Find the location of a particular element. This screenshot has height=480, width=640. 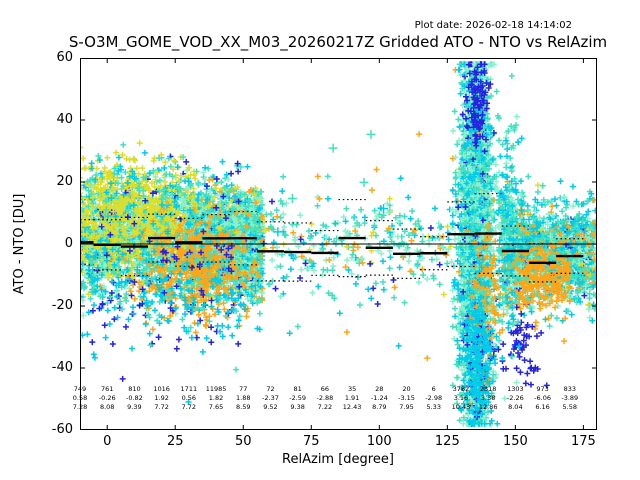

bin-stats-column: 35 1.91 12.43 is located at coordinates (352, 398).